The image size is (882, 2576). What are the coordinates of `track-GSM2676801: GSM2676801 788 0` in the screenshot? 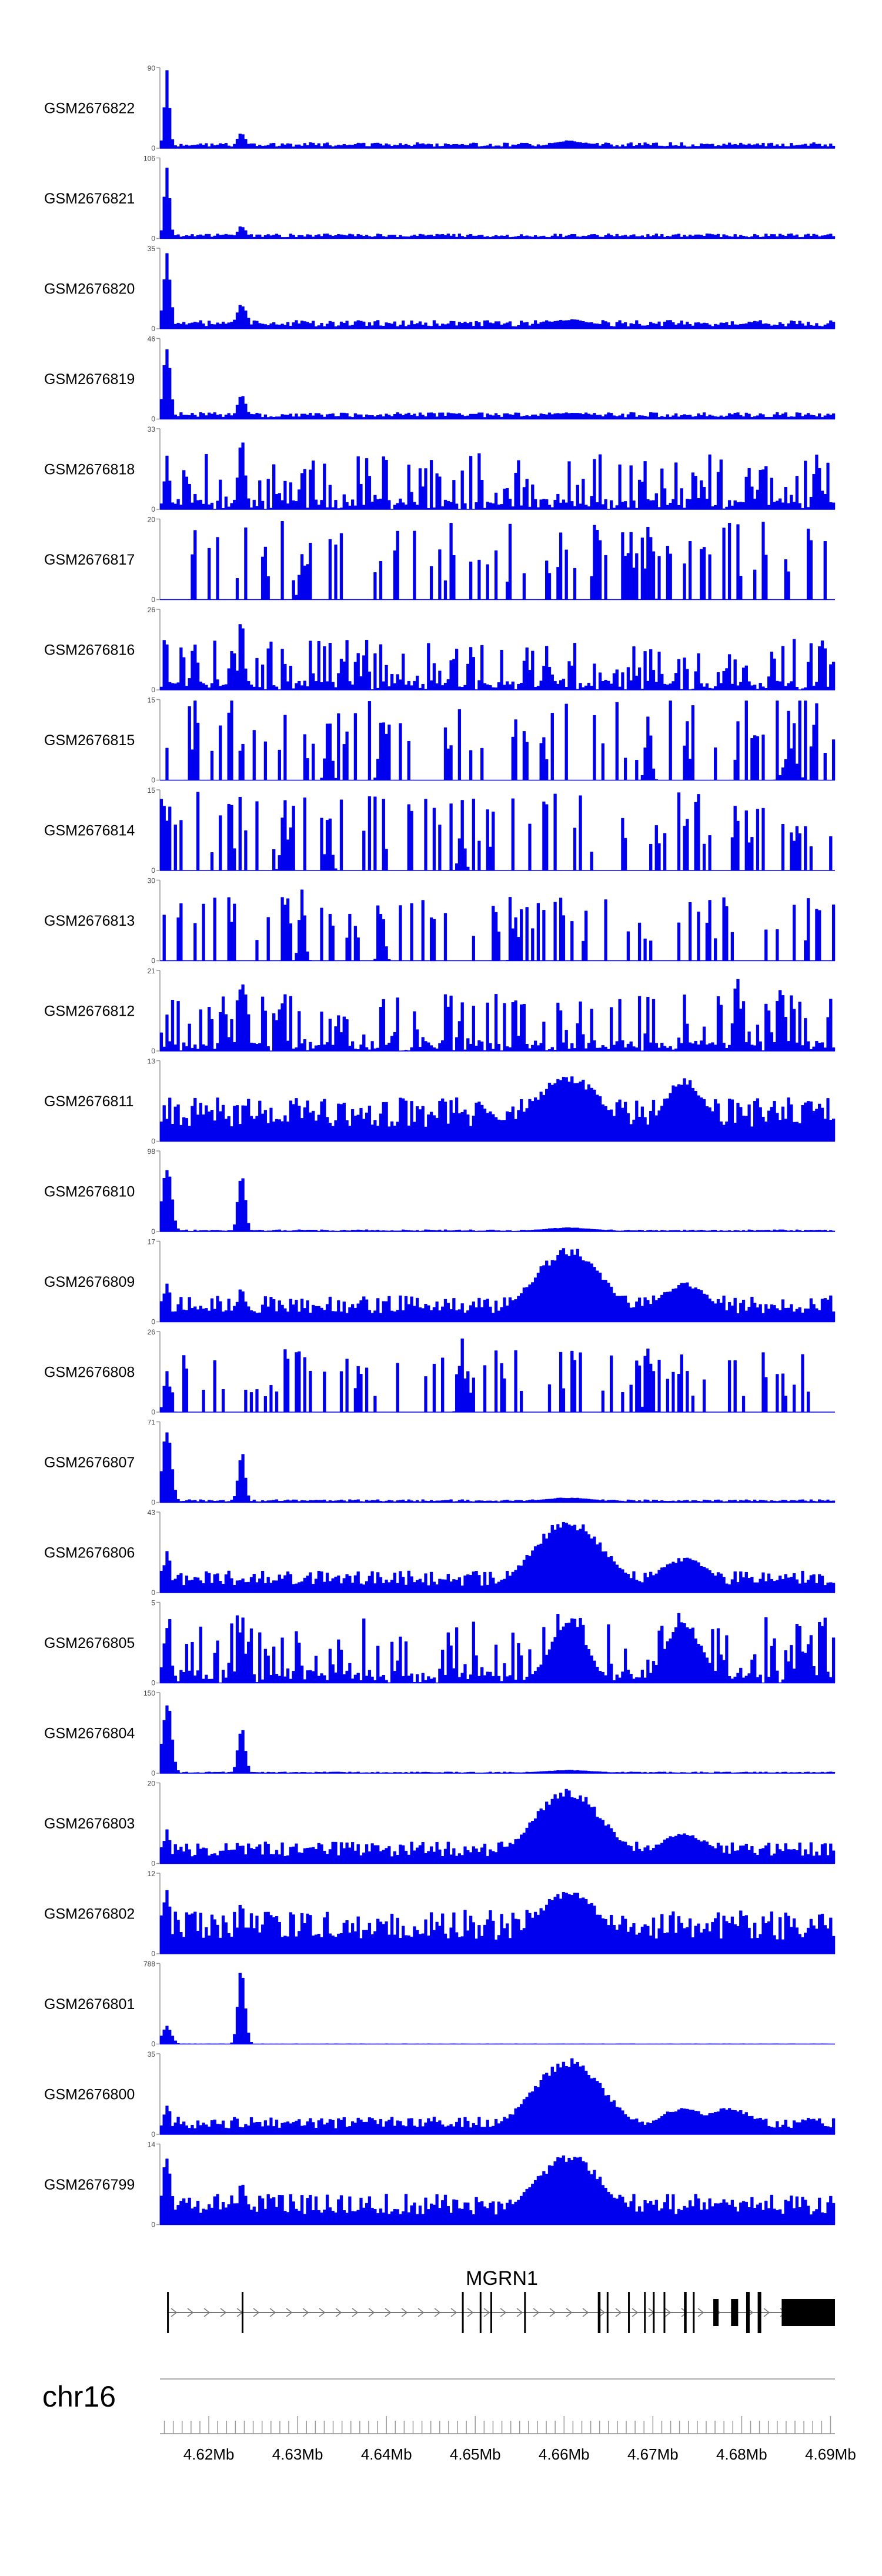 It's located at (440, 2004).